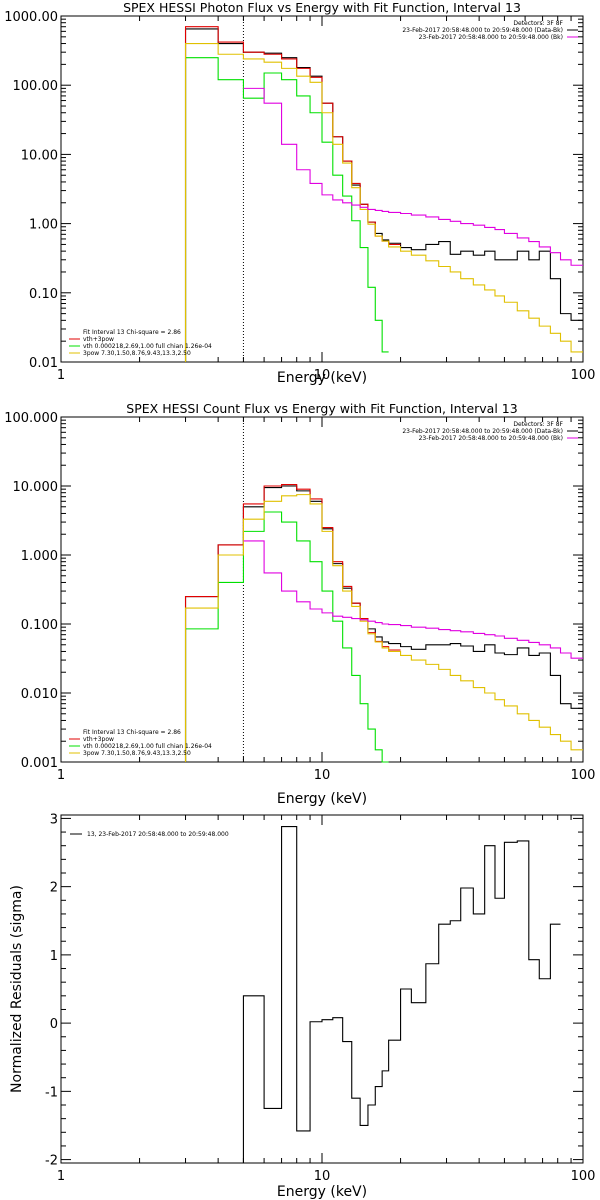 This screenshot has height=1200, width=600. What do you see at coordinates (54, 888) in the screenshot?
I see `y-tick-label: 2` at bounding box center [54, 888].